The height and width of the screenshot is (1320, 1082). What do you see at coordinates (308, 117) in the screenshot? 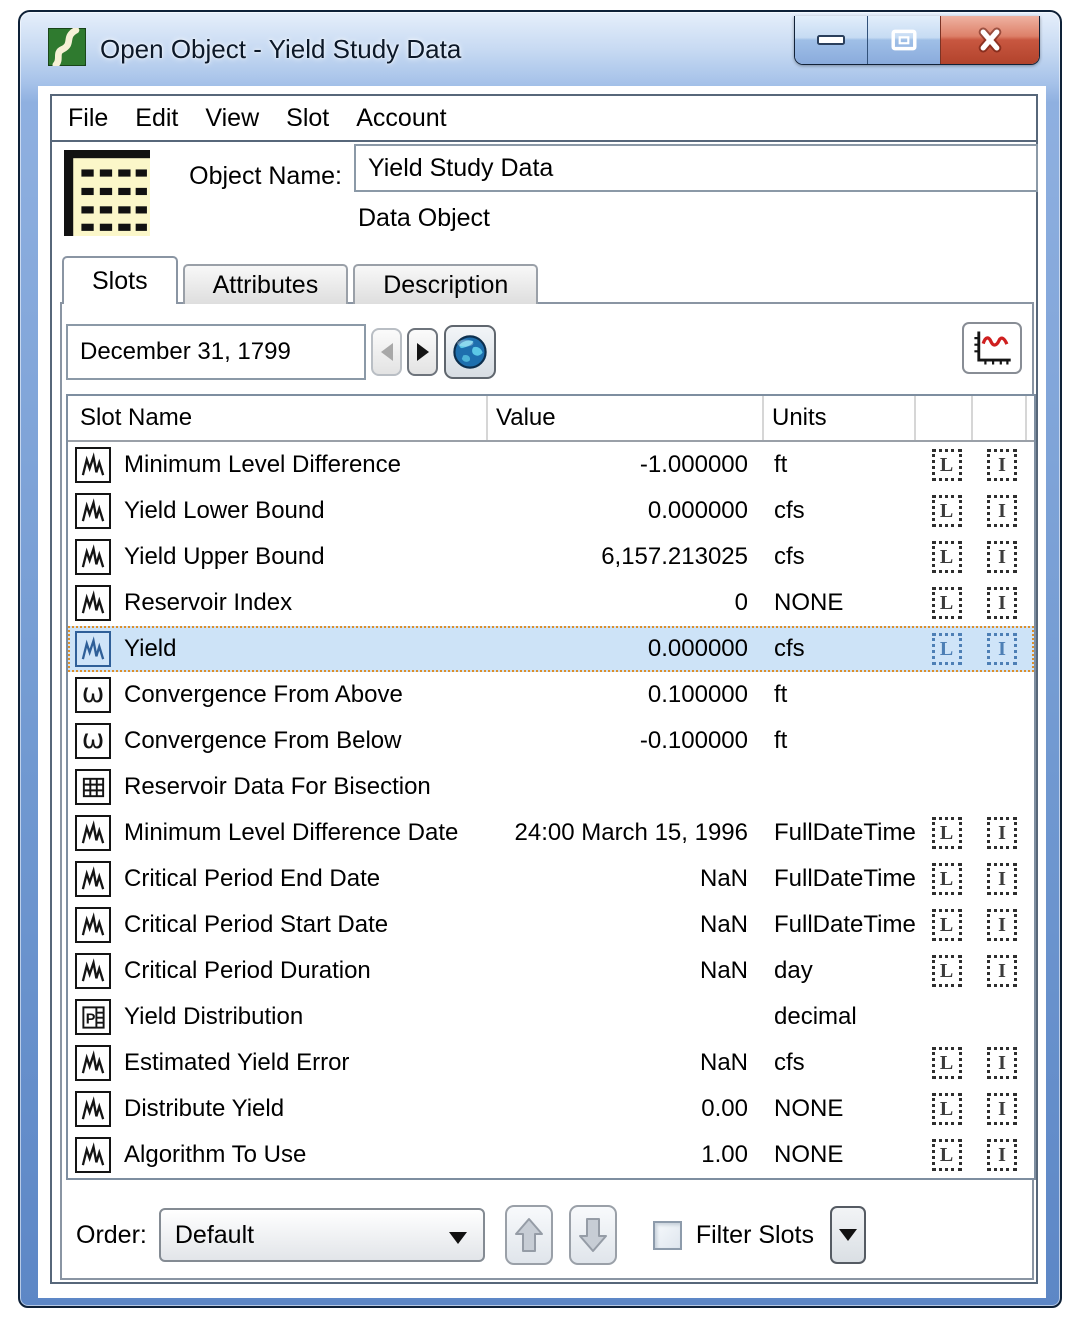
I see `menu-item-slot: Slot` at bounding box center [308, 117].